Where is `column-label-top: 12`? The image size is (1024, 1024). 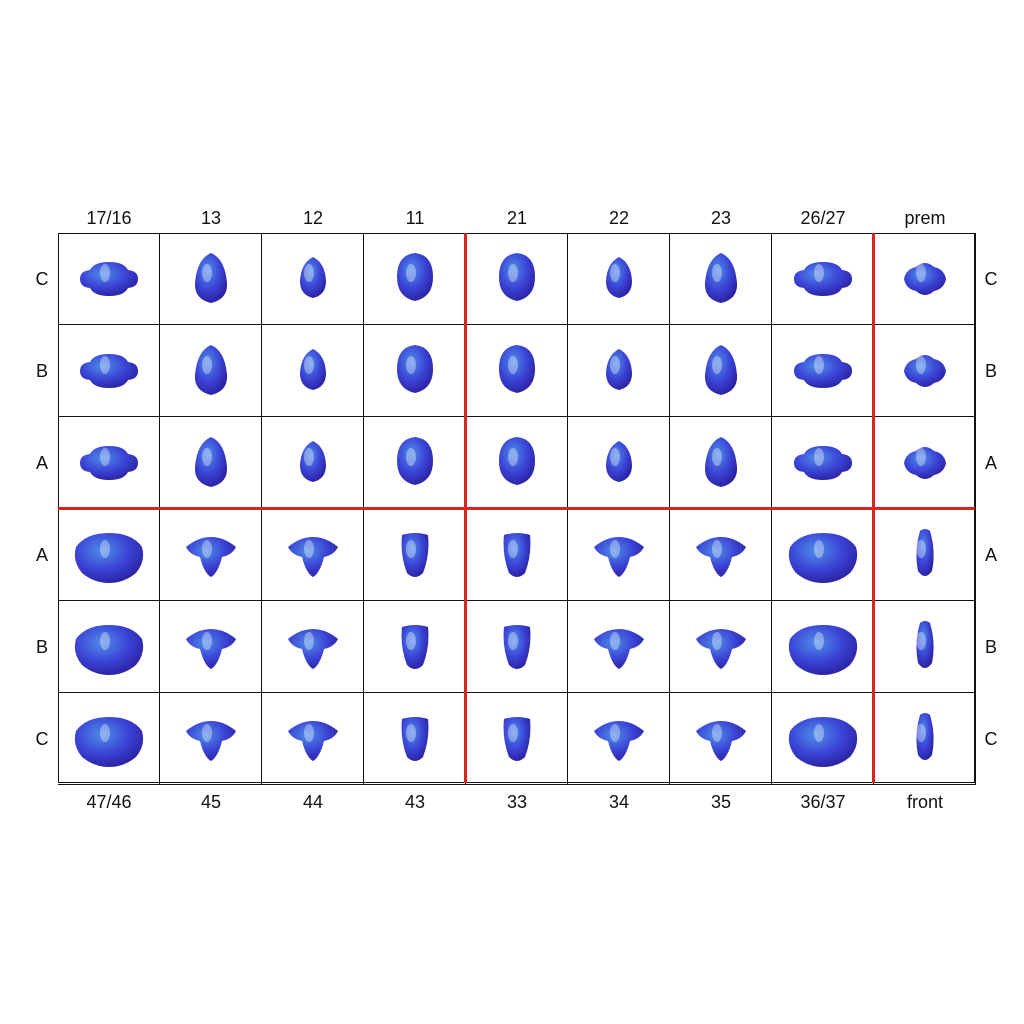 column-label-top: 12 is located at coordinates (313, 218).